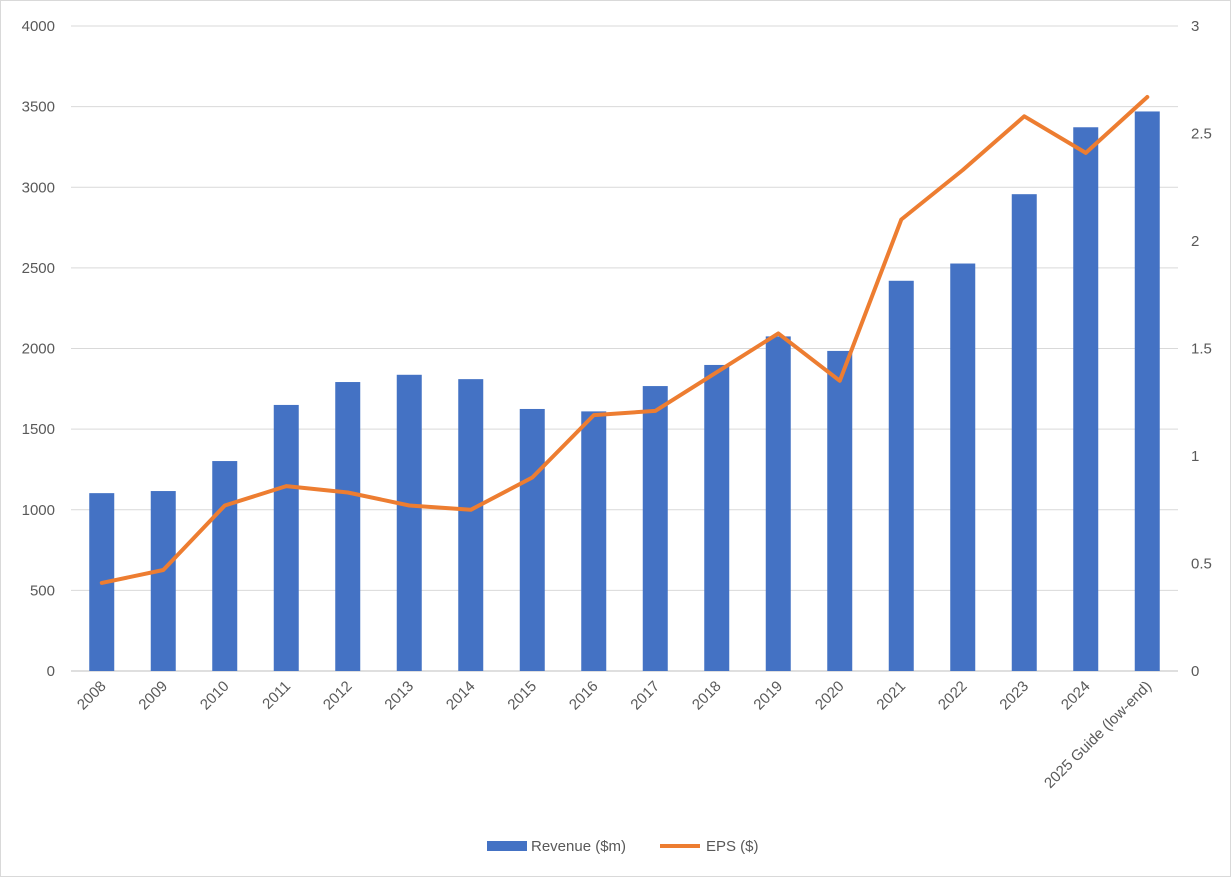  What do you see at coordinates (830, 696) in the screenshot?
I see `x-axis-tick-label: 2020` at bounding box center [830, 696].